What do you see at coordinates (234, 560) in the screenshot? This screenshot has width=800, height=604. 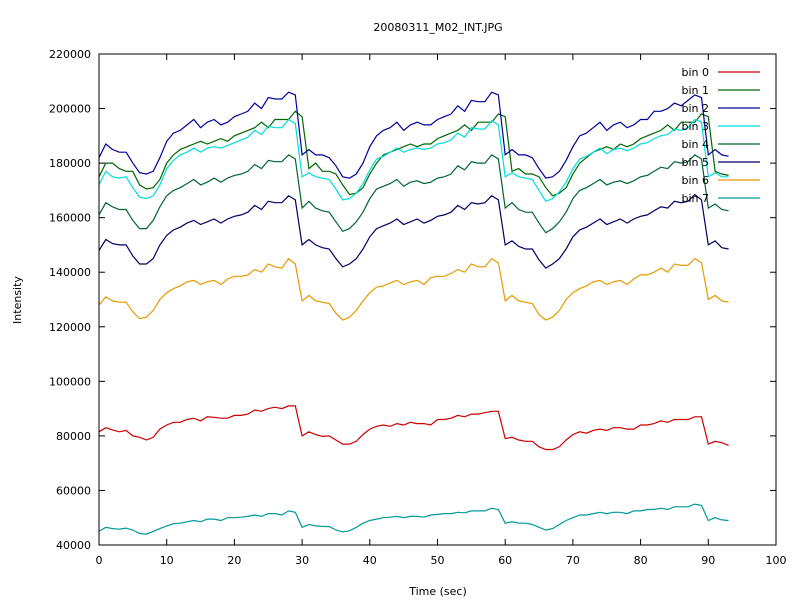 I see `x-tick-label-2: 20` at bounding box center [234, 560].